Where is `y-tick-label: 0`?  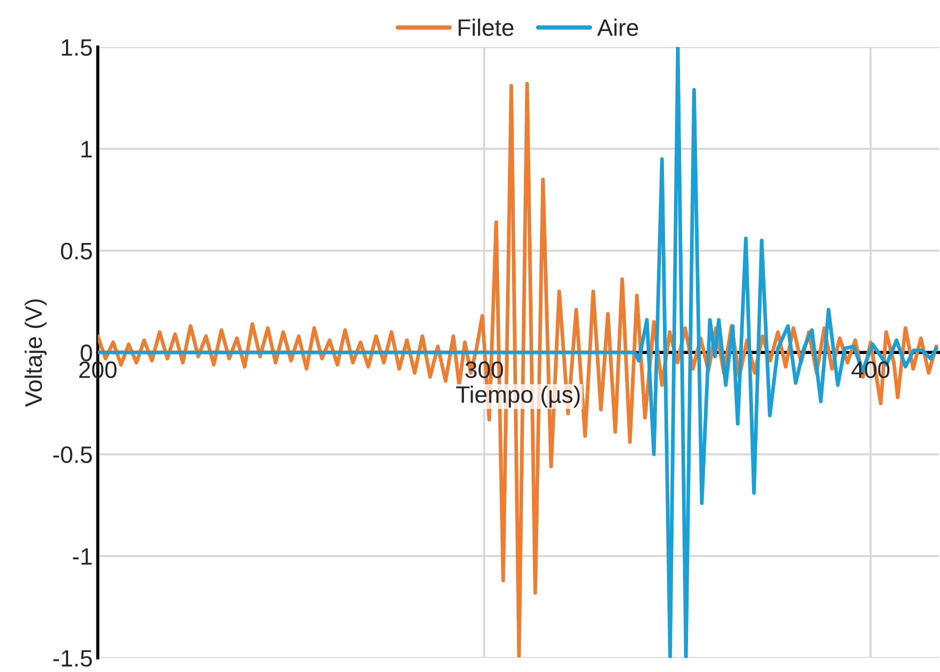 y-tick-label: 0 is located at coordinates (86, 353).